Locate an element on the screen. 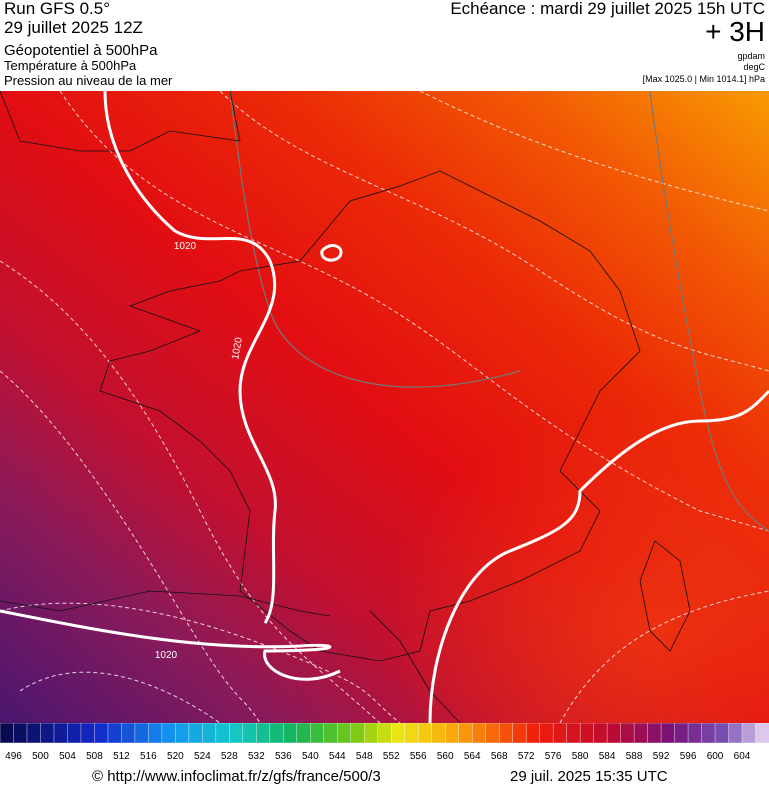  colorbar-label: 540 is located at coordinates (310, 756).